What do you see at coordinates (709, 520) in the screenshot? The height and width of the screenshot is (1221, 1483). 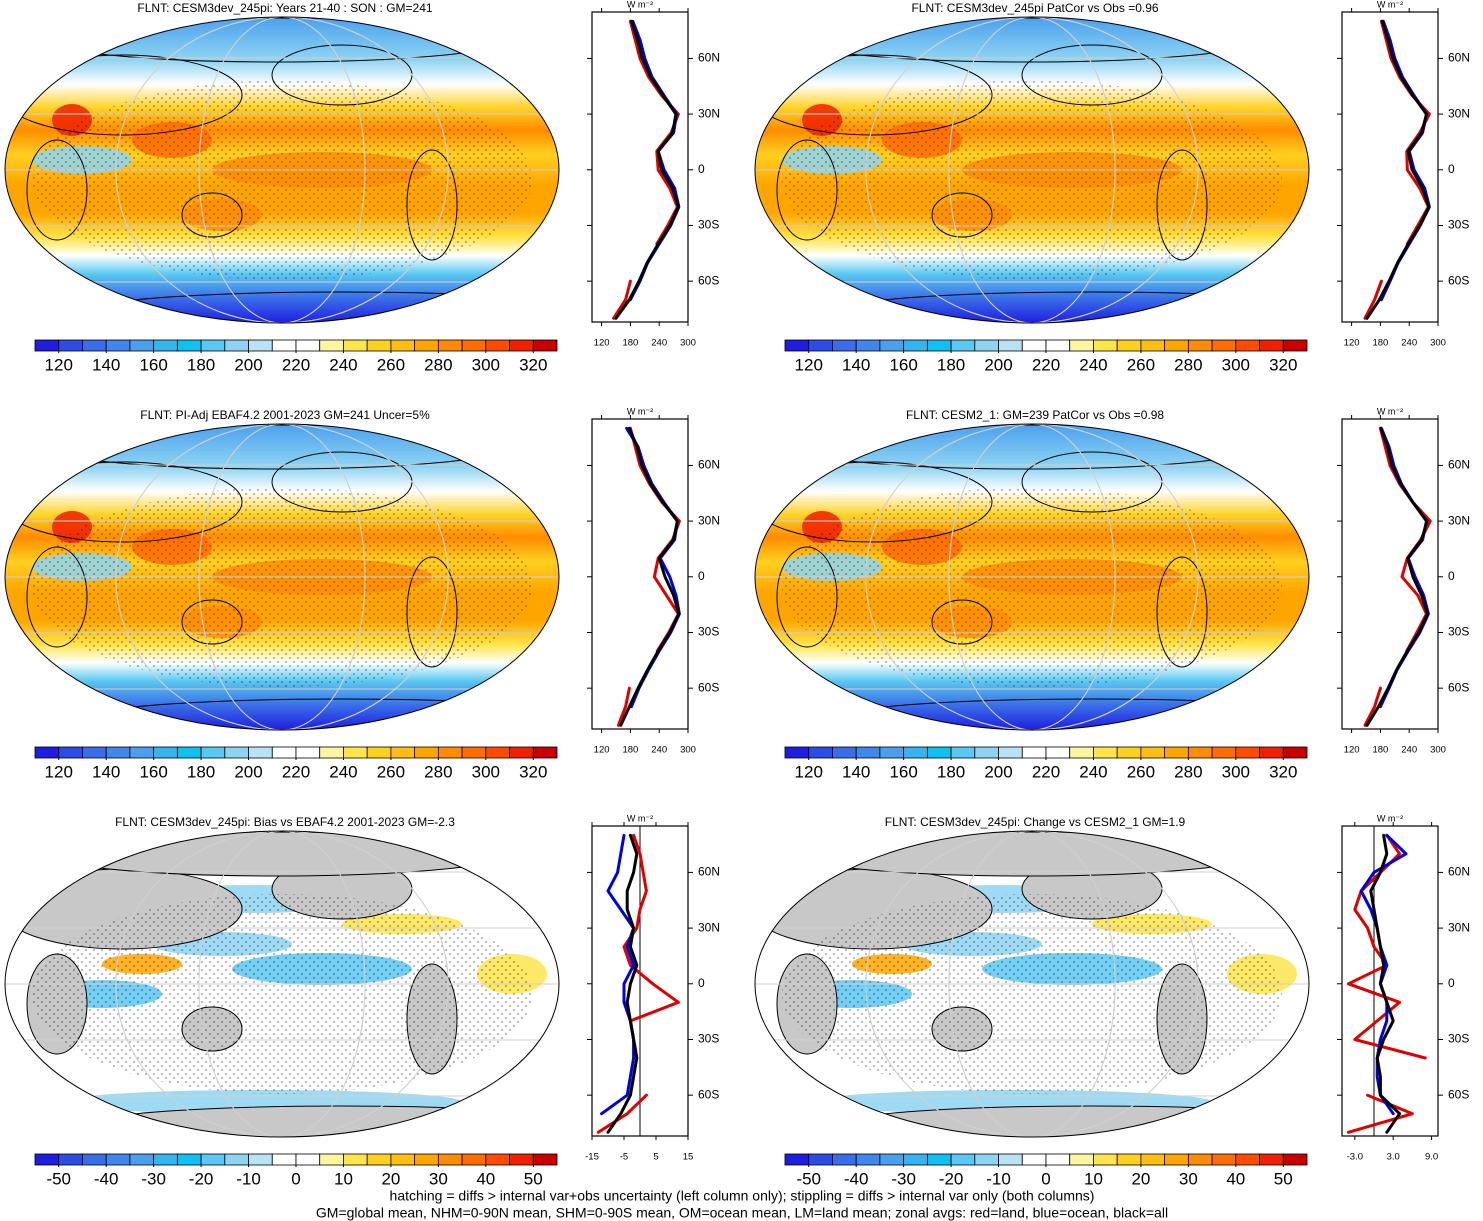 I see `lat-tick-label: 30N` at bounding box center [709, 520].